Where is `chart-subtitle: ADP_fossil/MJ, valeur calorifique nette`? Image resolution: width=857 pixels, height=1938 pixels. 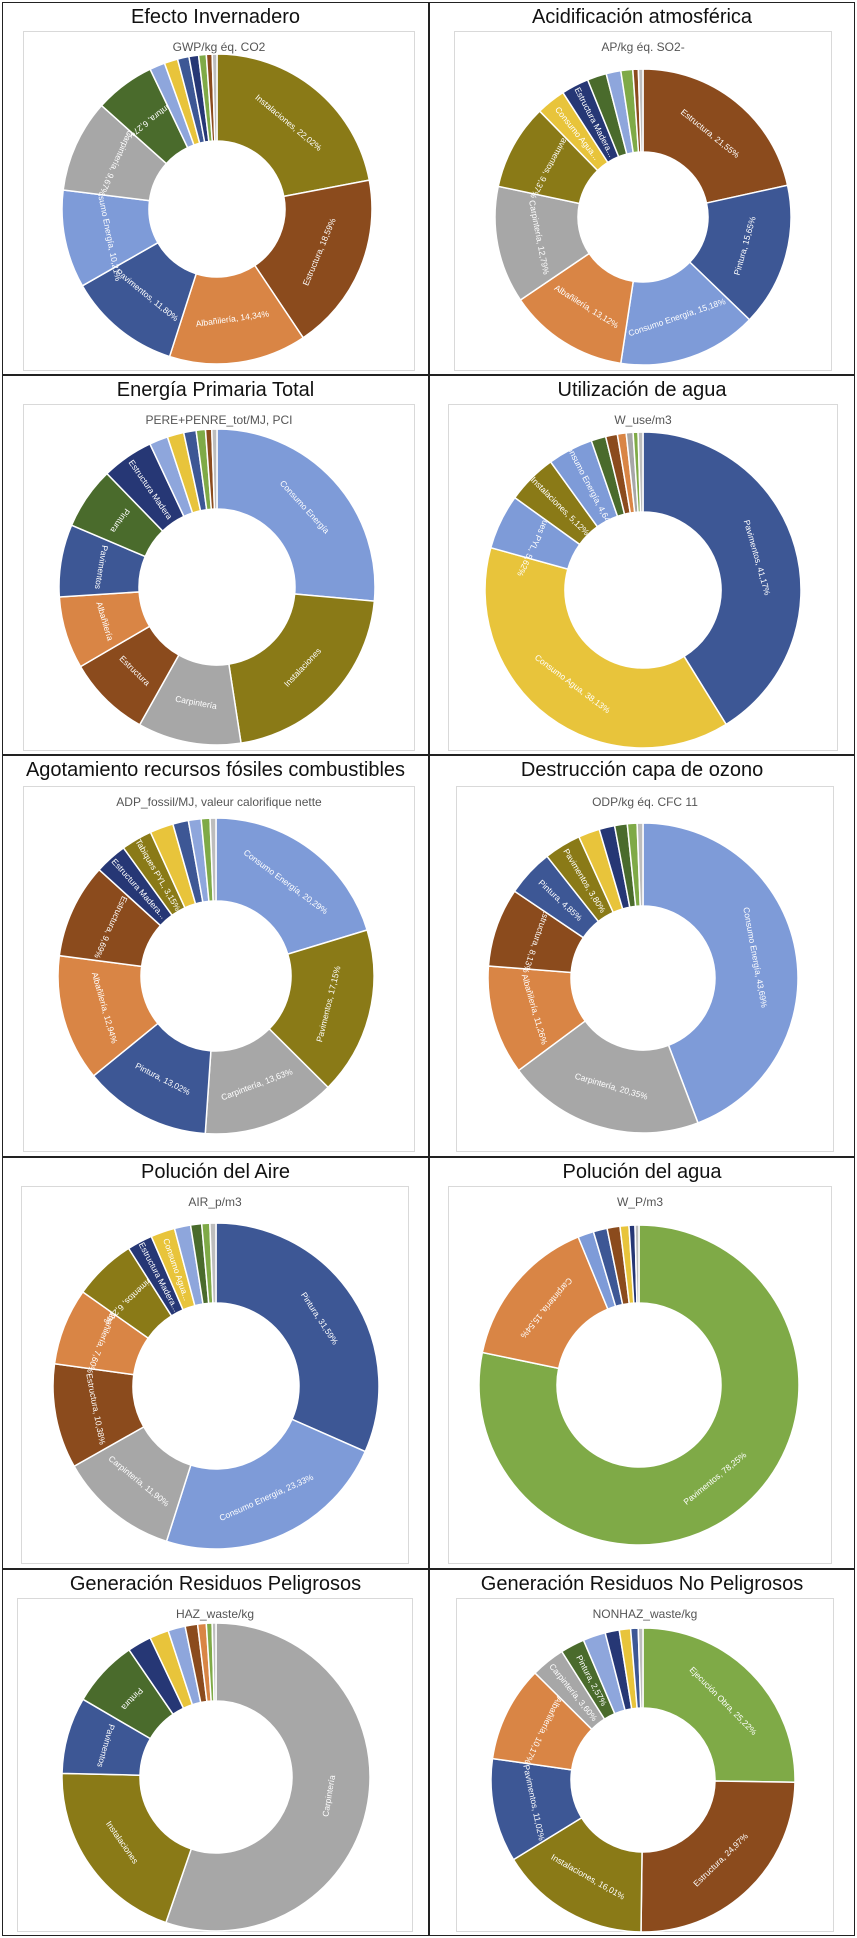
chart-subtitle: ADP_fossil/MJ, valeur calorifique nette is located at coordinates (219, 802).